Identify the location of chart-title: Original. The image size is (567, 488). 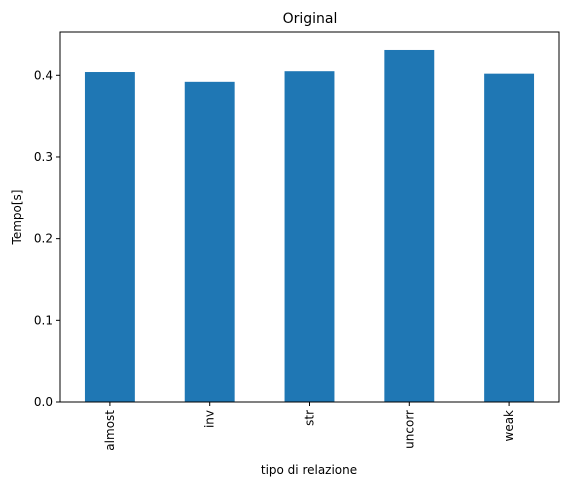
(310, 19).